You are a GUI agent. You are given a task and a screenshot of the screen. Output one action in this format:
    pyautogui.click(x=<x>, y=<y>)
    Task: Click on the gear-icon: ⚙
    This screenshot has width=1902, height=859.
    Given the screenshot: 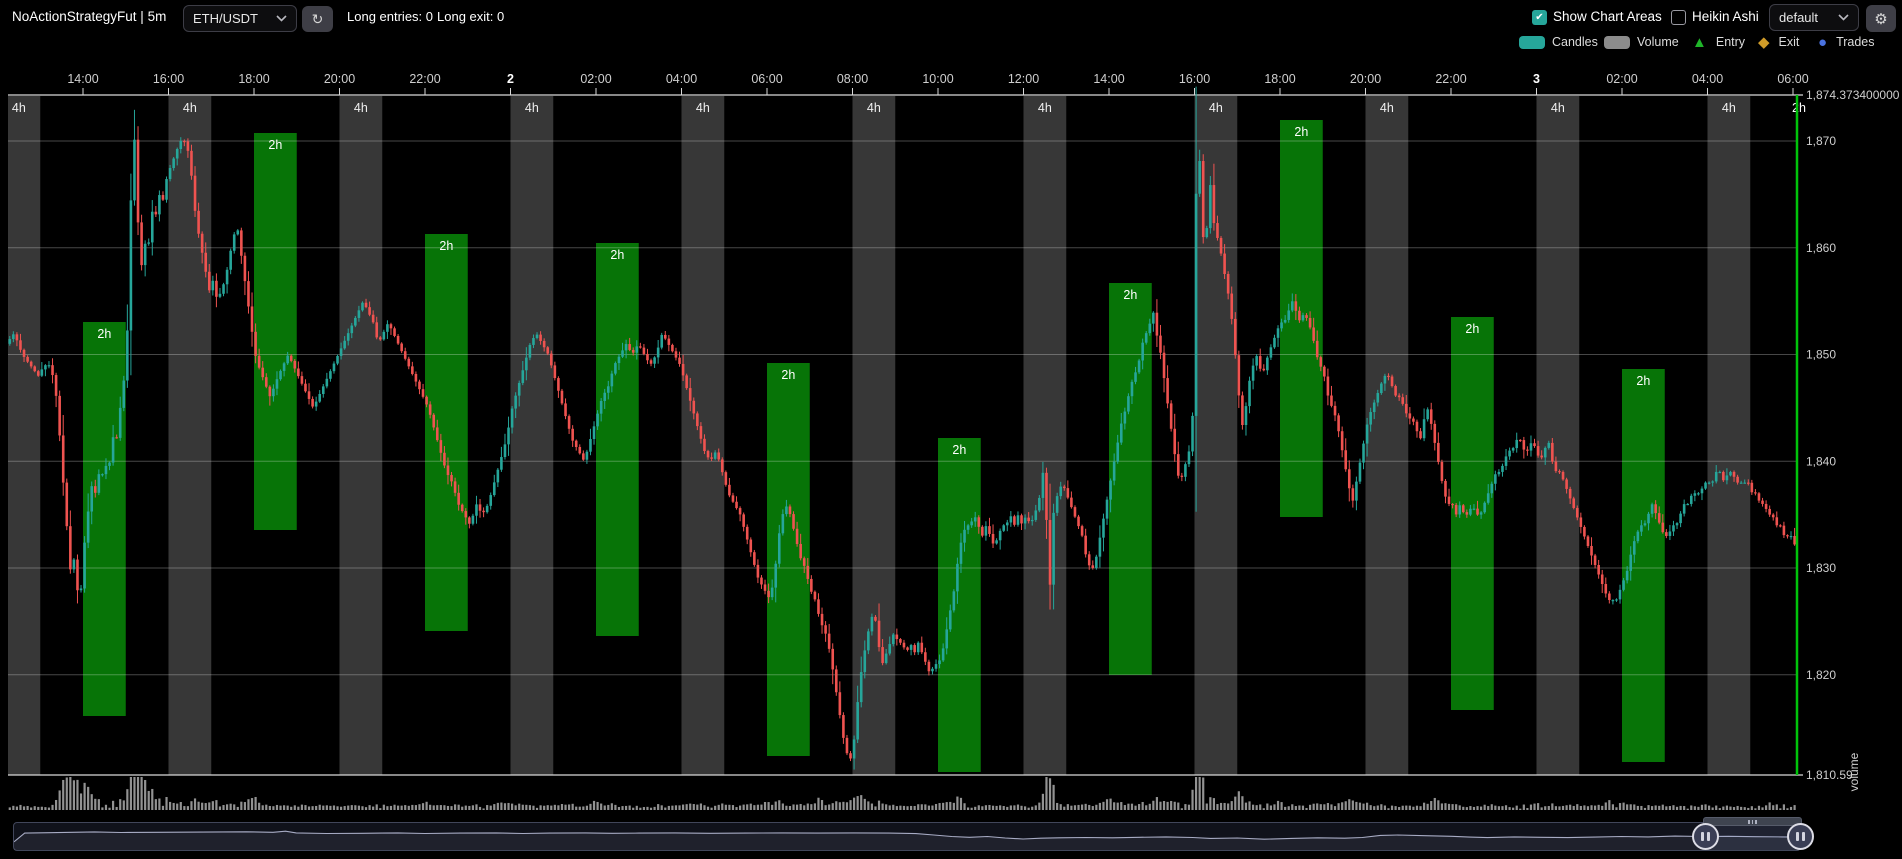 What is the action you would take?
    pyautogui.click(x=1881, y=19)
    